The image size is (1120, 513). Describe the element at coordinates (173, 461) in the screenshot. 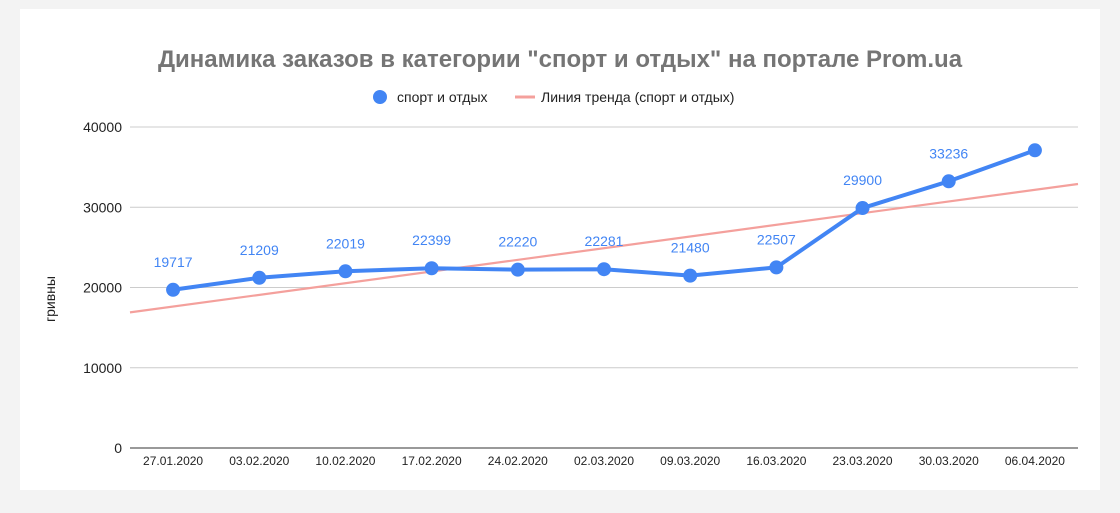

I see `x-tick-label: 27.01.2020` at that location.